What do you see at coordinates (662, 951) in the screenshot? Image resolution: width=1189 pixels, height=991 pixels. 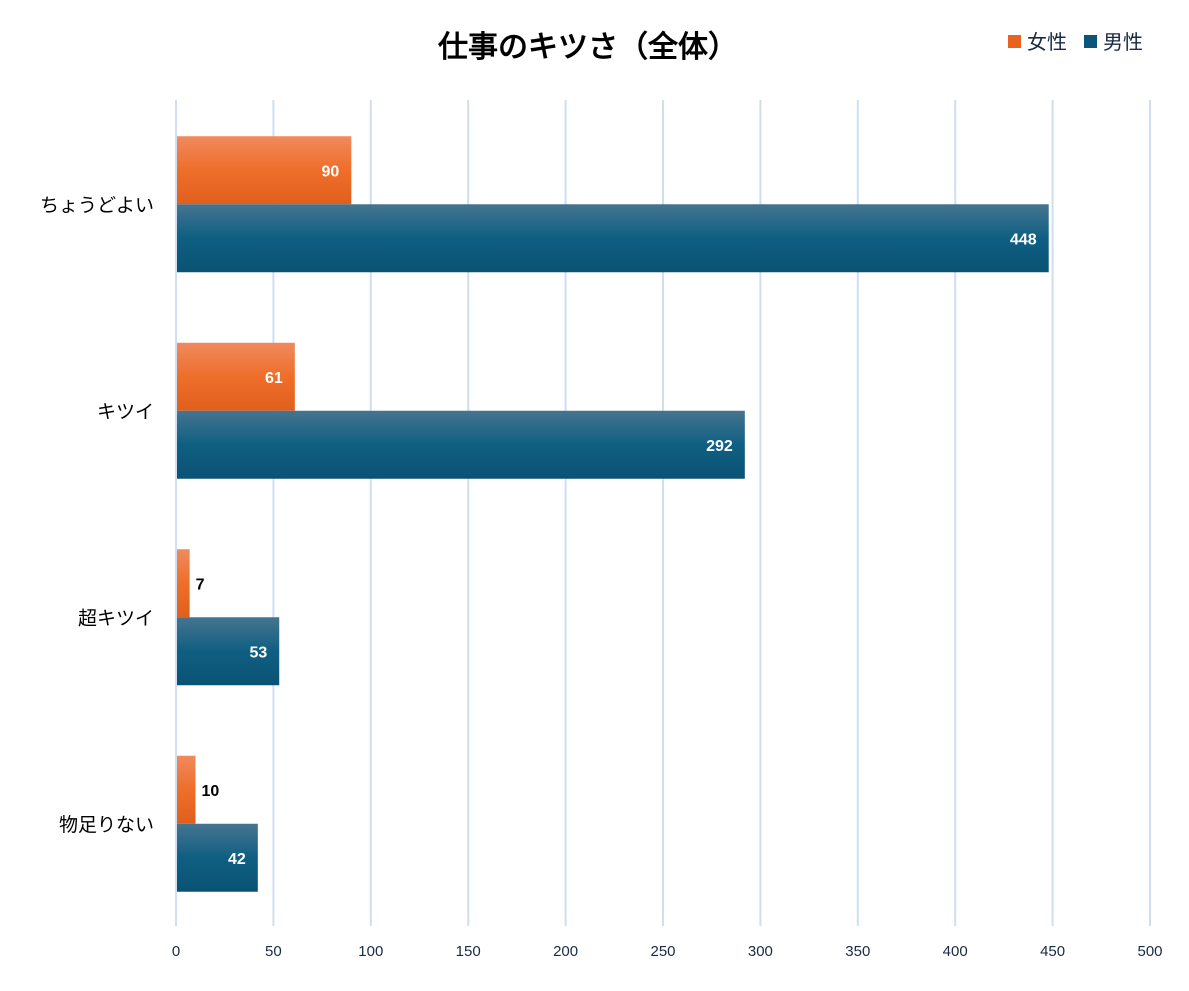 I see `x-tick-label: 250` at bounding box center [662, 951].